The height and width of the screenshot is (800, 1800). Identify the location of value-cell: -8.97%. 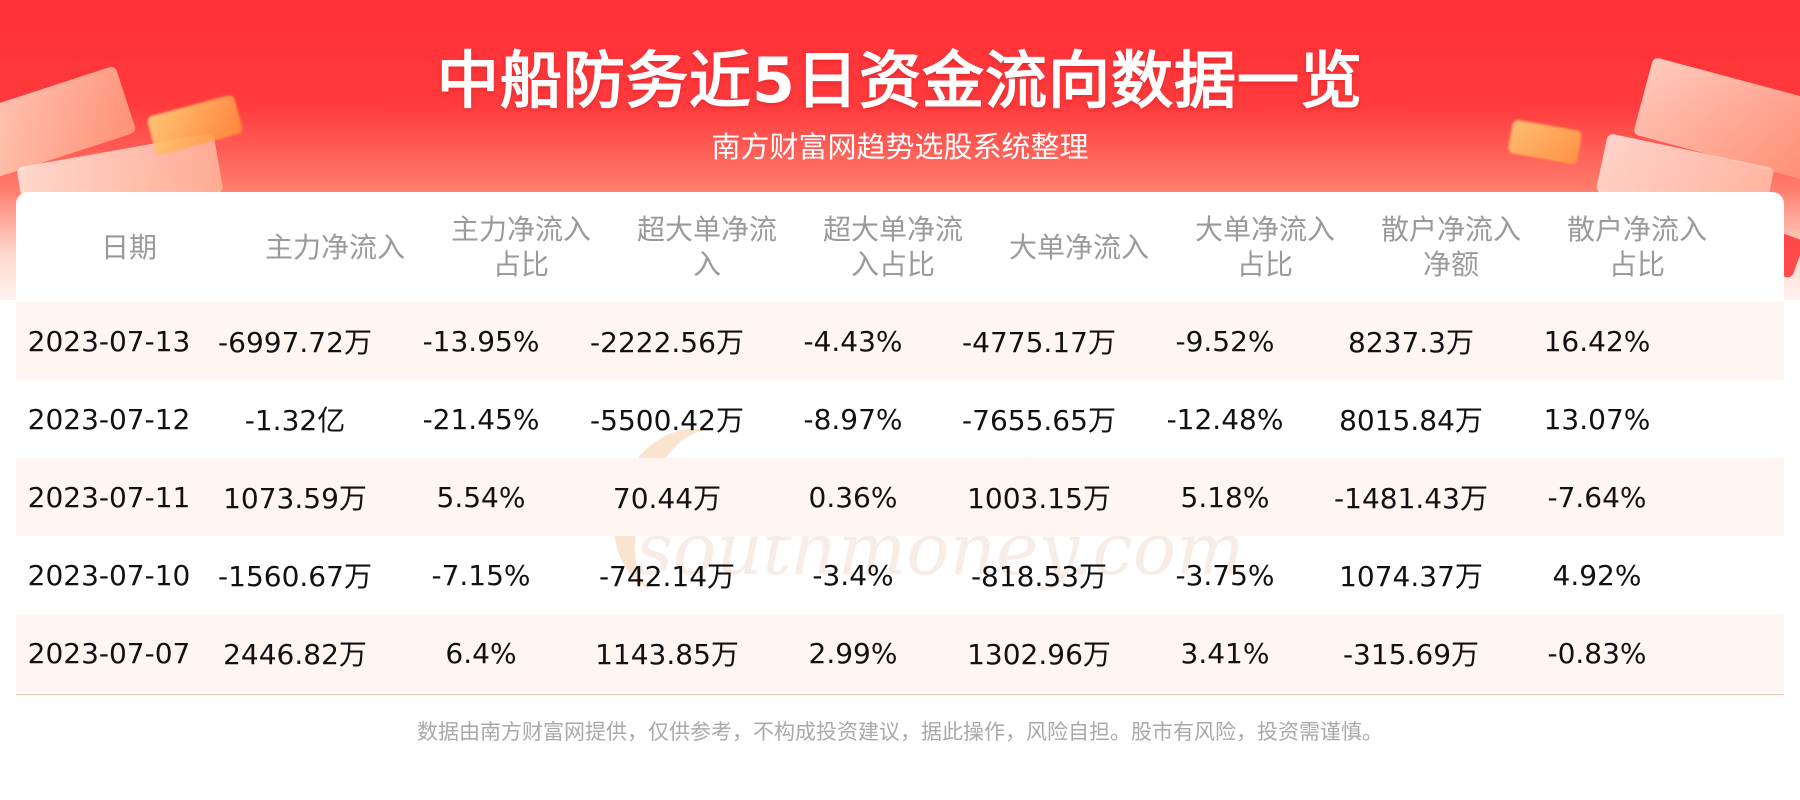
(853, 419).